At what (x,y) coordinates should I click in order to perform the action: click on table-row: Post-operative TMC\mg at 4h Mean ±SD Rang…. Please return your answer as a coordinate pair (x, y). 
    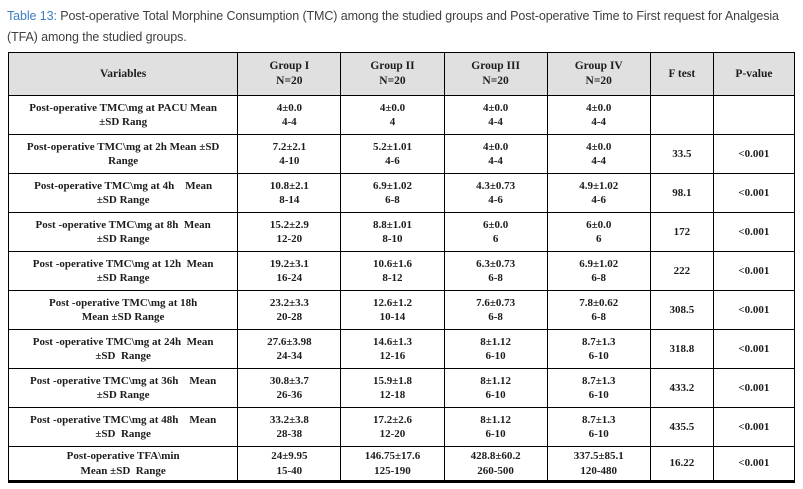
    Looking at the image, I should click on (401, 193).